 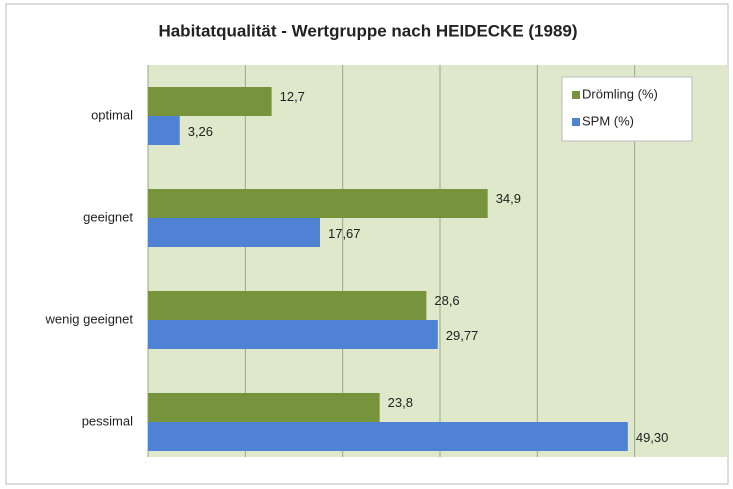 What do you see at coordinates (400, 402) in the screenshot?
I see `value-label: 23,8` at bounding box center [400, 402].